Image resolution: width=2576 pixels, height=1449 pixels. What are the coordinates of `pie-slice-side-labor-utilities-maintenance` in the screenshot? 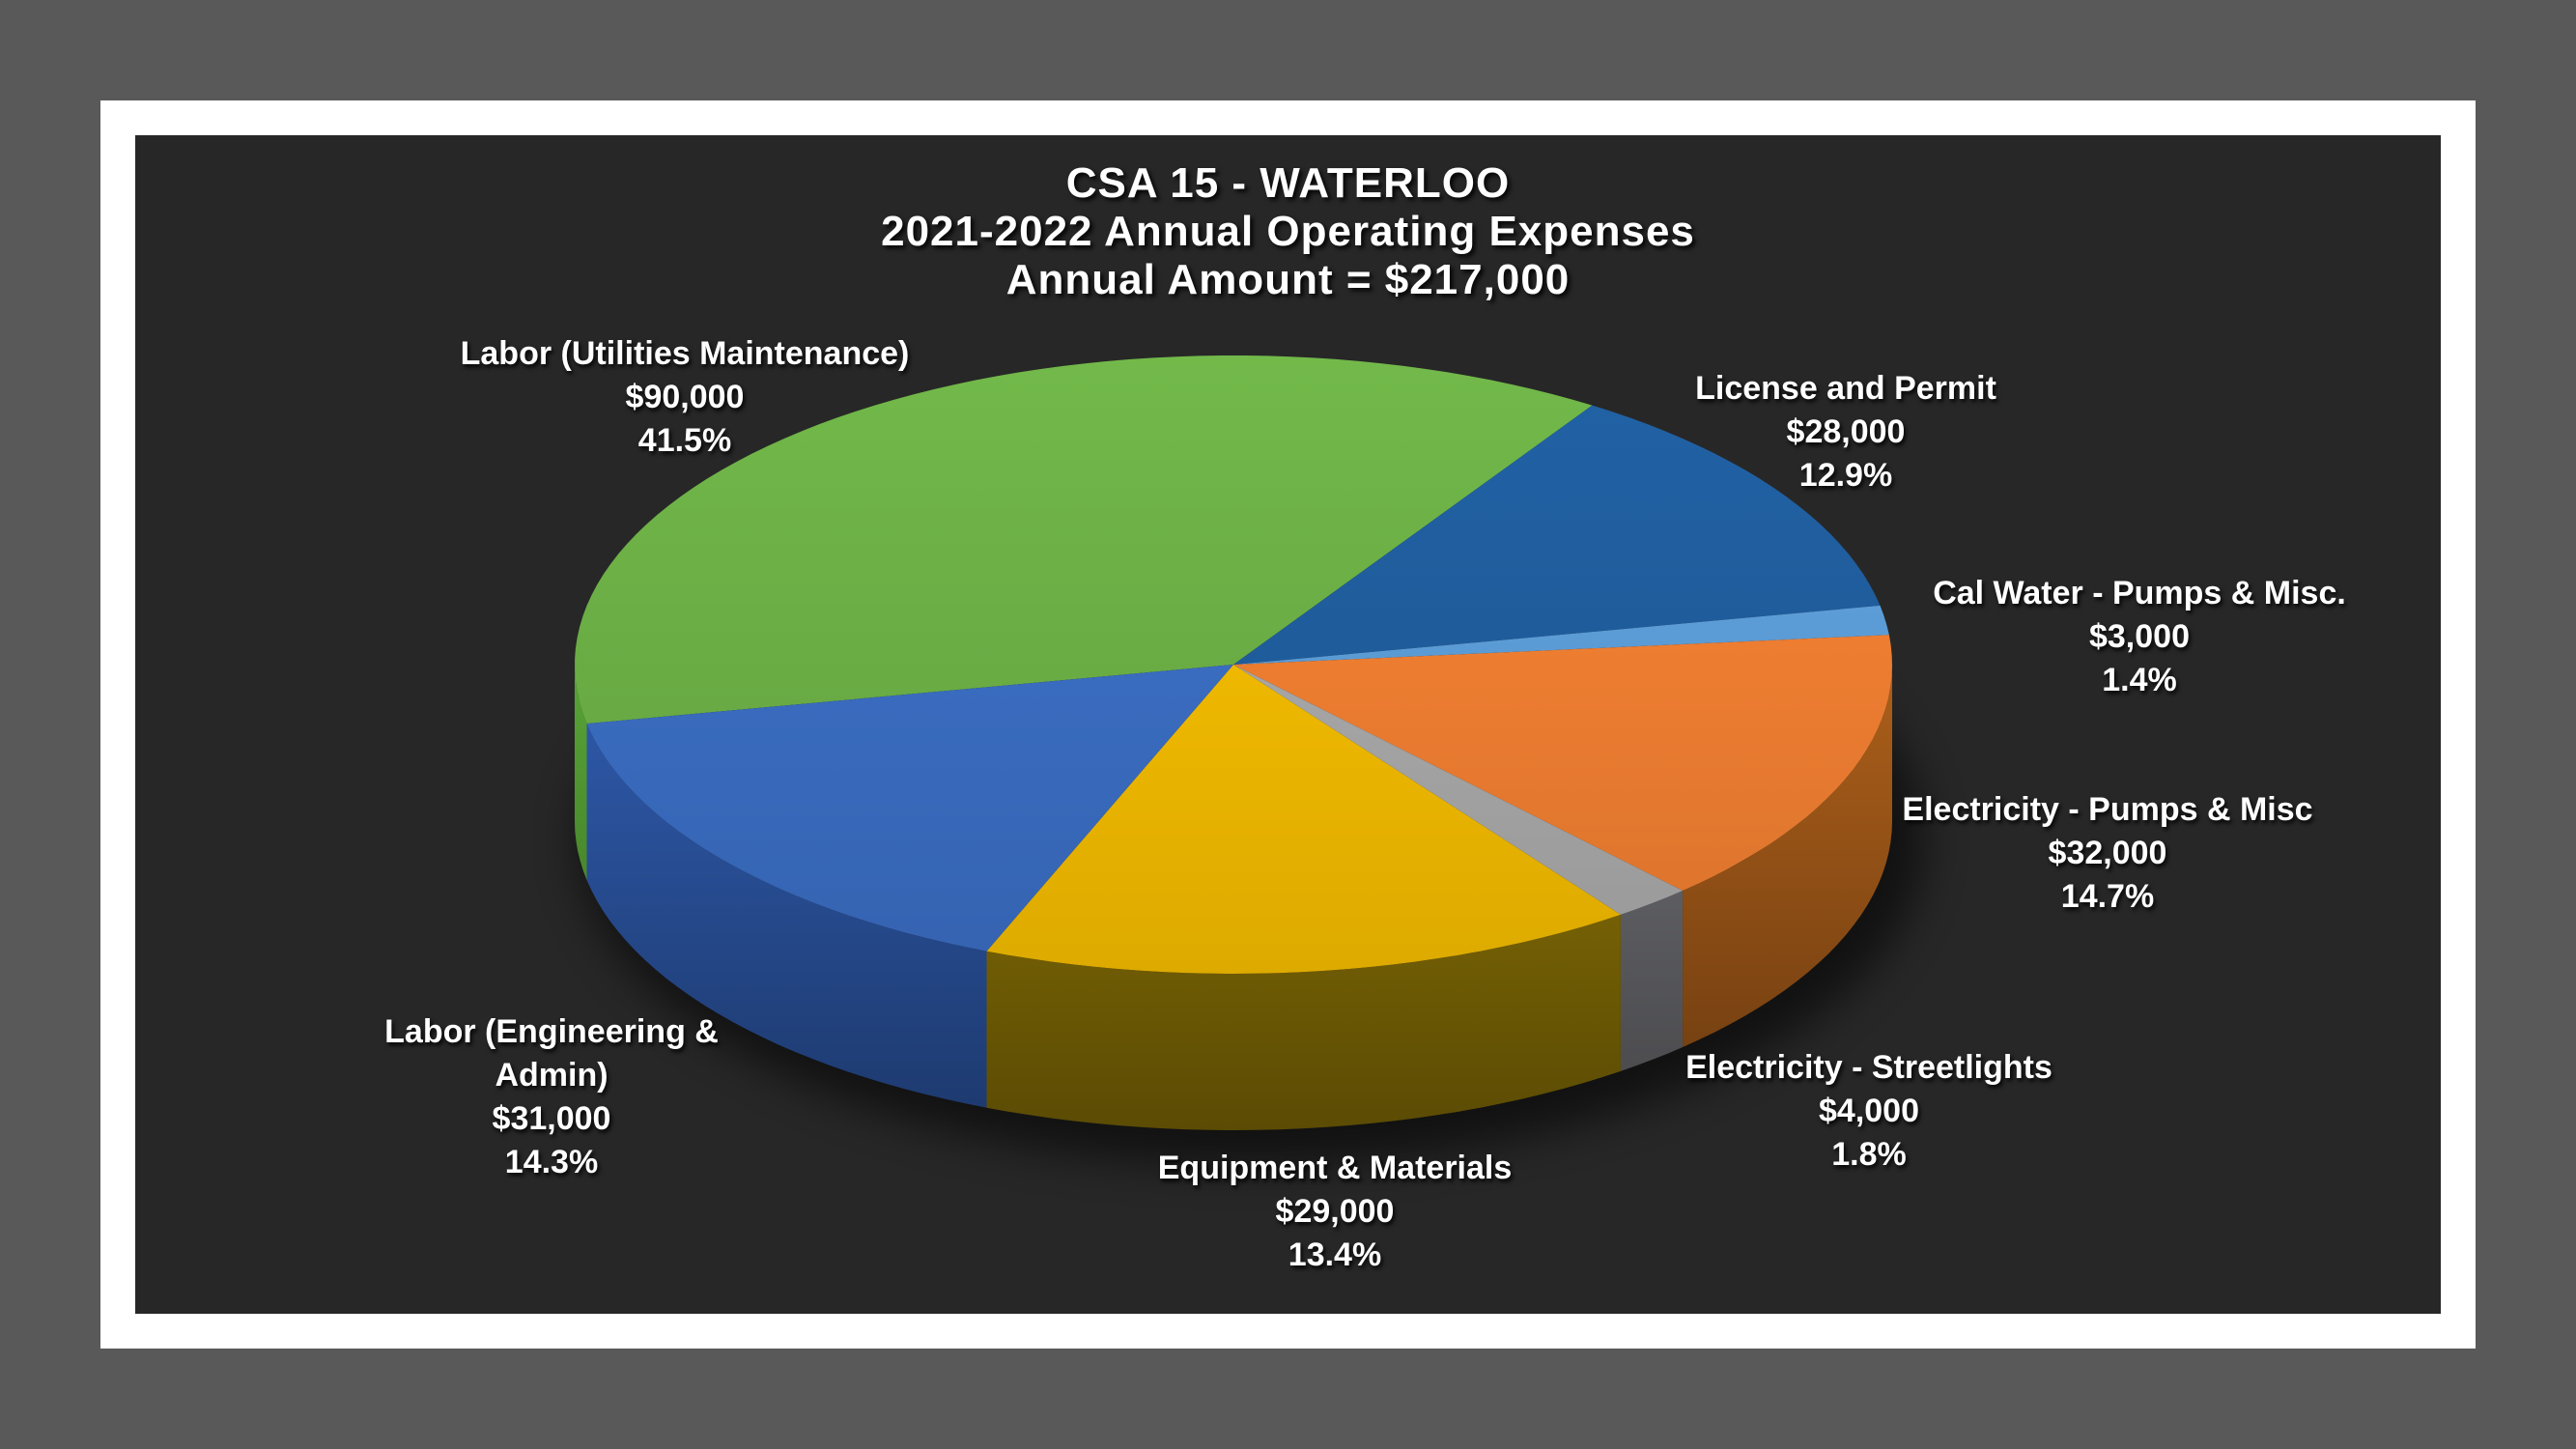 It's located at (581, 773).